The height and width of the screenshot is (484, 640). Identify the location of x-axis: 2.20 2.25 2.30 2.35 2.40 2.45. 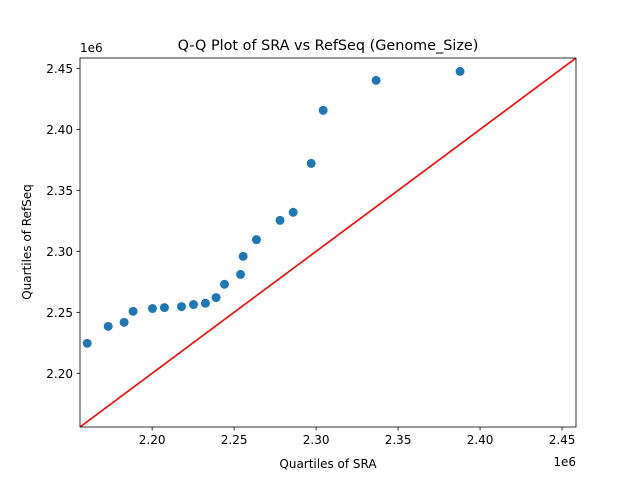
(357, 437).